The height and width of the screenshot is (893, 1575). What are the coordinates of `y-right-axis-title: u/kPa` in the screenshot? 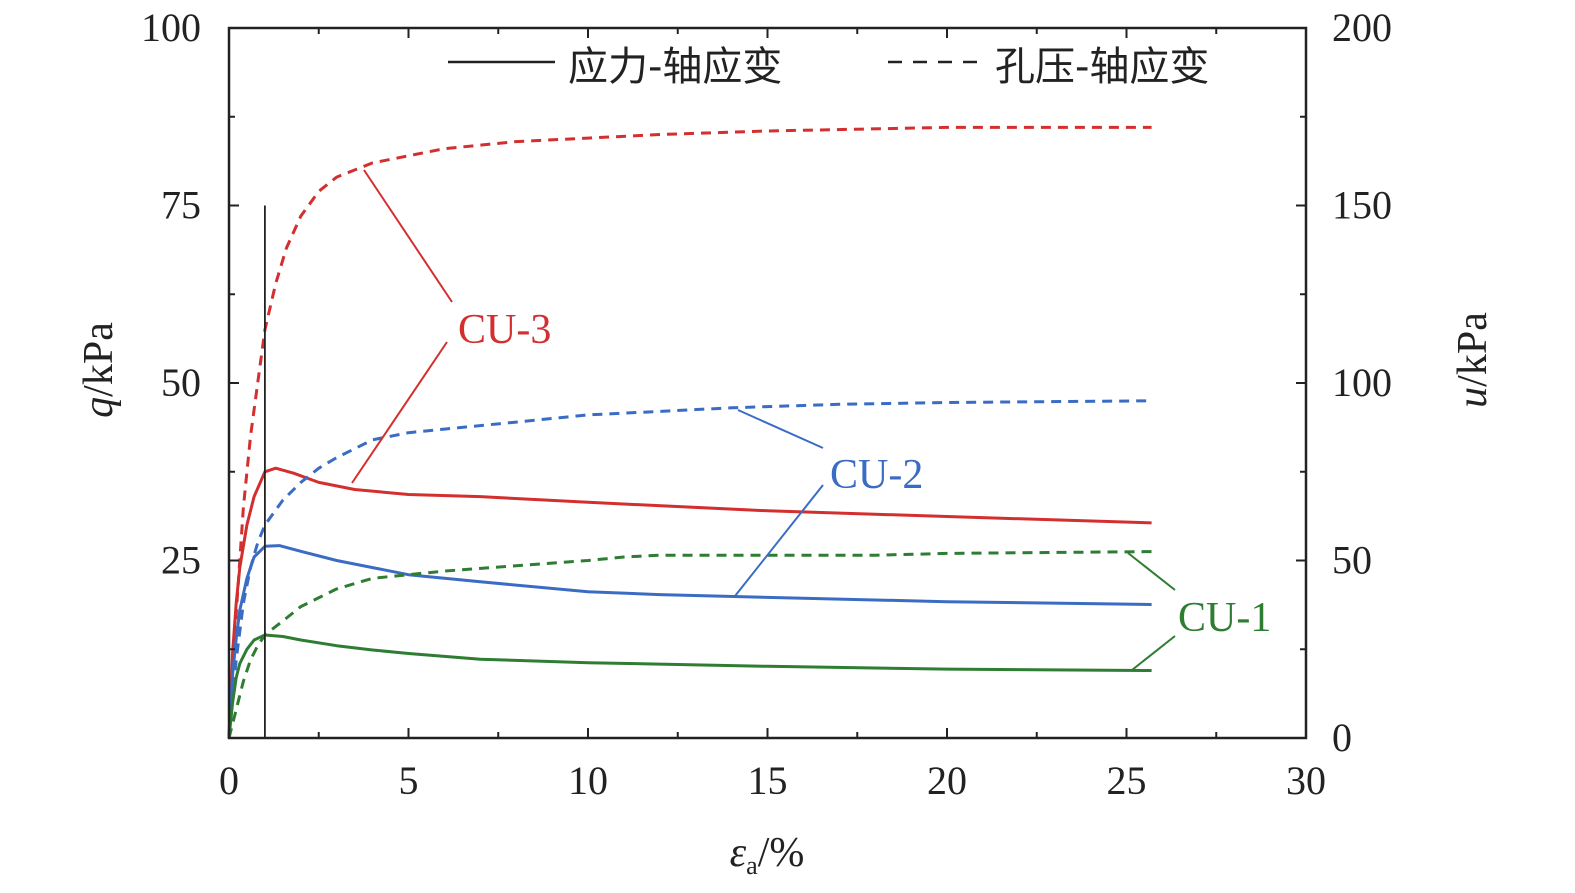 It's located at (1473, 360).